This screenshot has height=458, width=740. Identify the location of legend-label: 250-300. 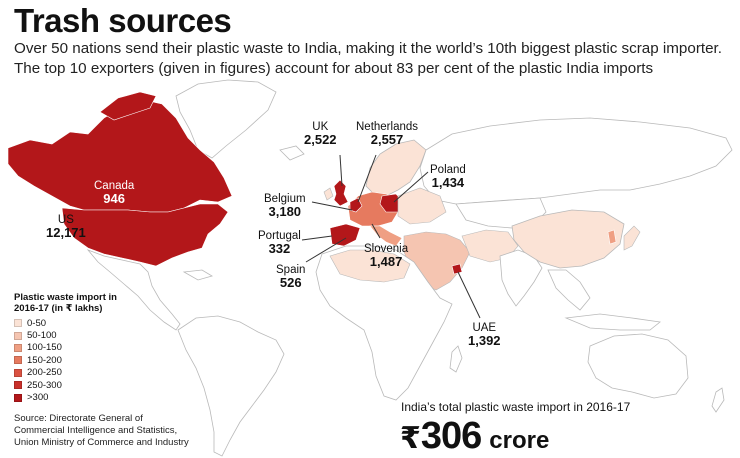
(44, 385).